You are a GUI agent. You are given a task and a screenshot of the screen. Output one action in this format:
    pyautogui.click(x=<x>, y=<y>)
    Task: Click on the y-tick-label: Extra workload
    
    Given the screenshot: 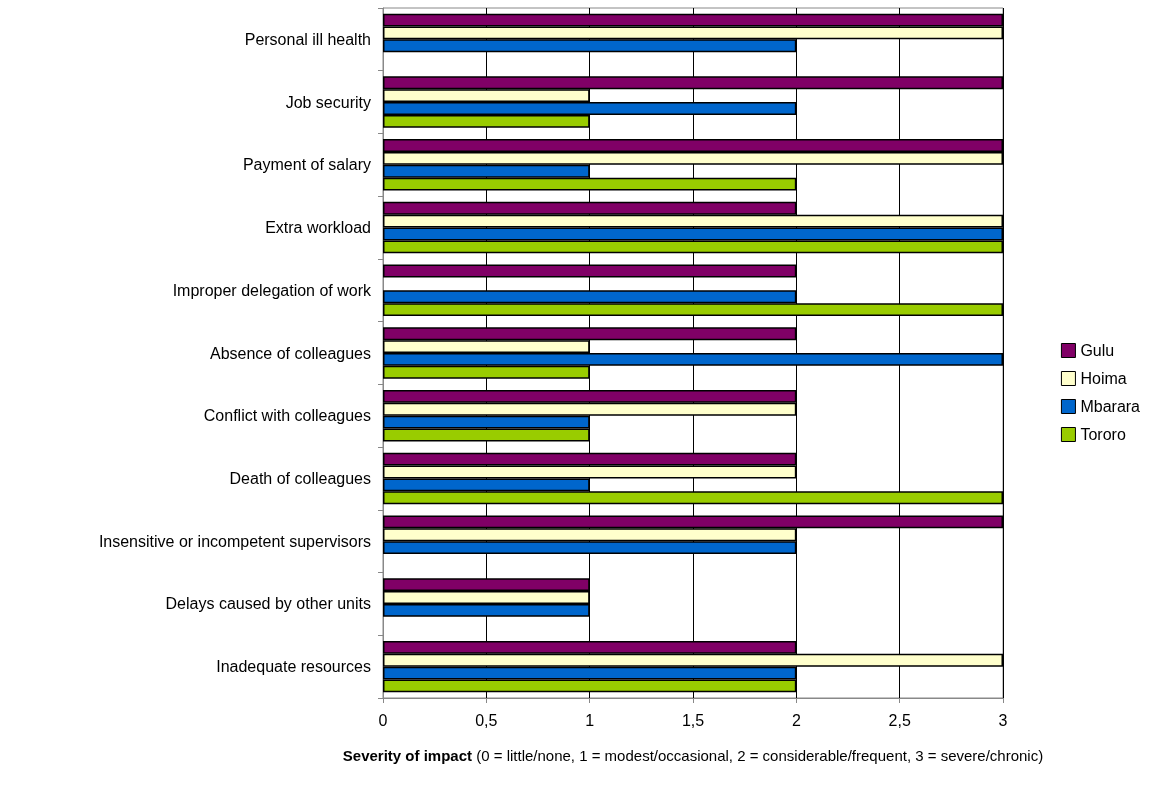 What is the action you would take?
    pyautogui.click(x=318, y=228)
    